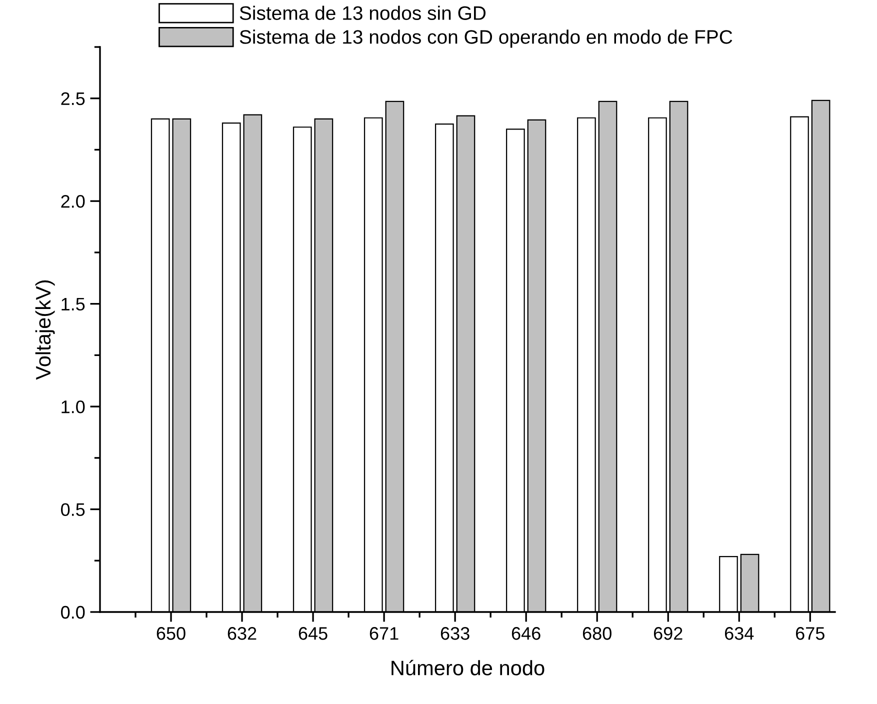 The image size is (877, 704). I want to click on x-tick-label: 692, so click(668, 633).